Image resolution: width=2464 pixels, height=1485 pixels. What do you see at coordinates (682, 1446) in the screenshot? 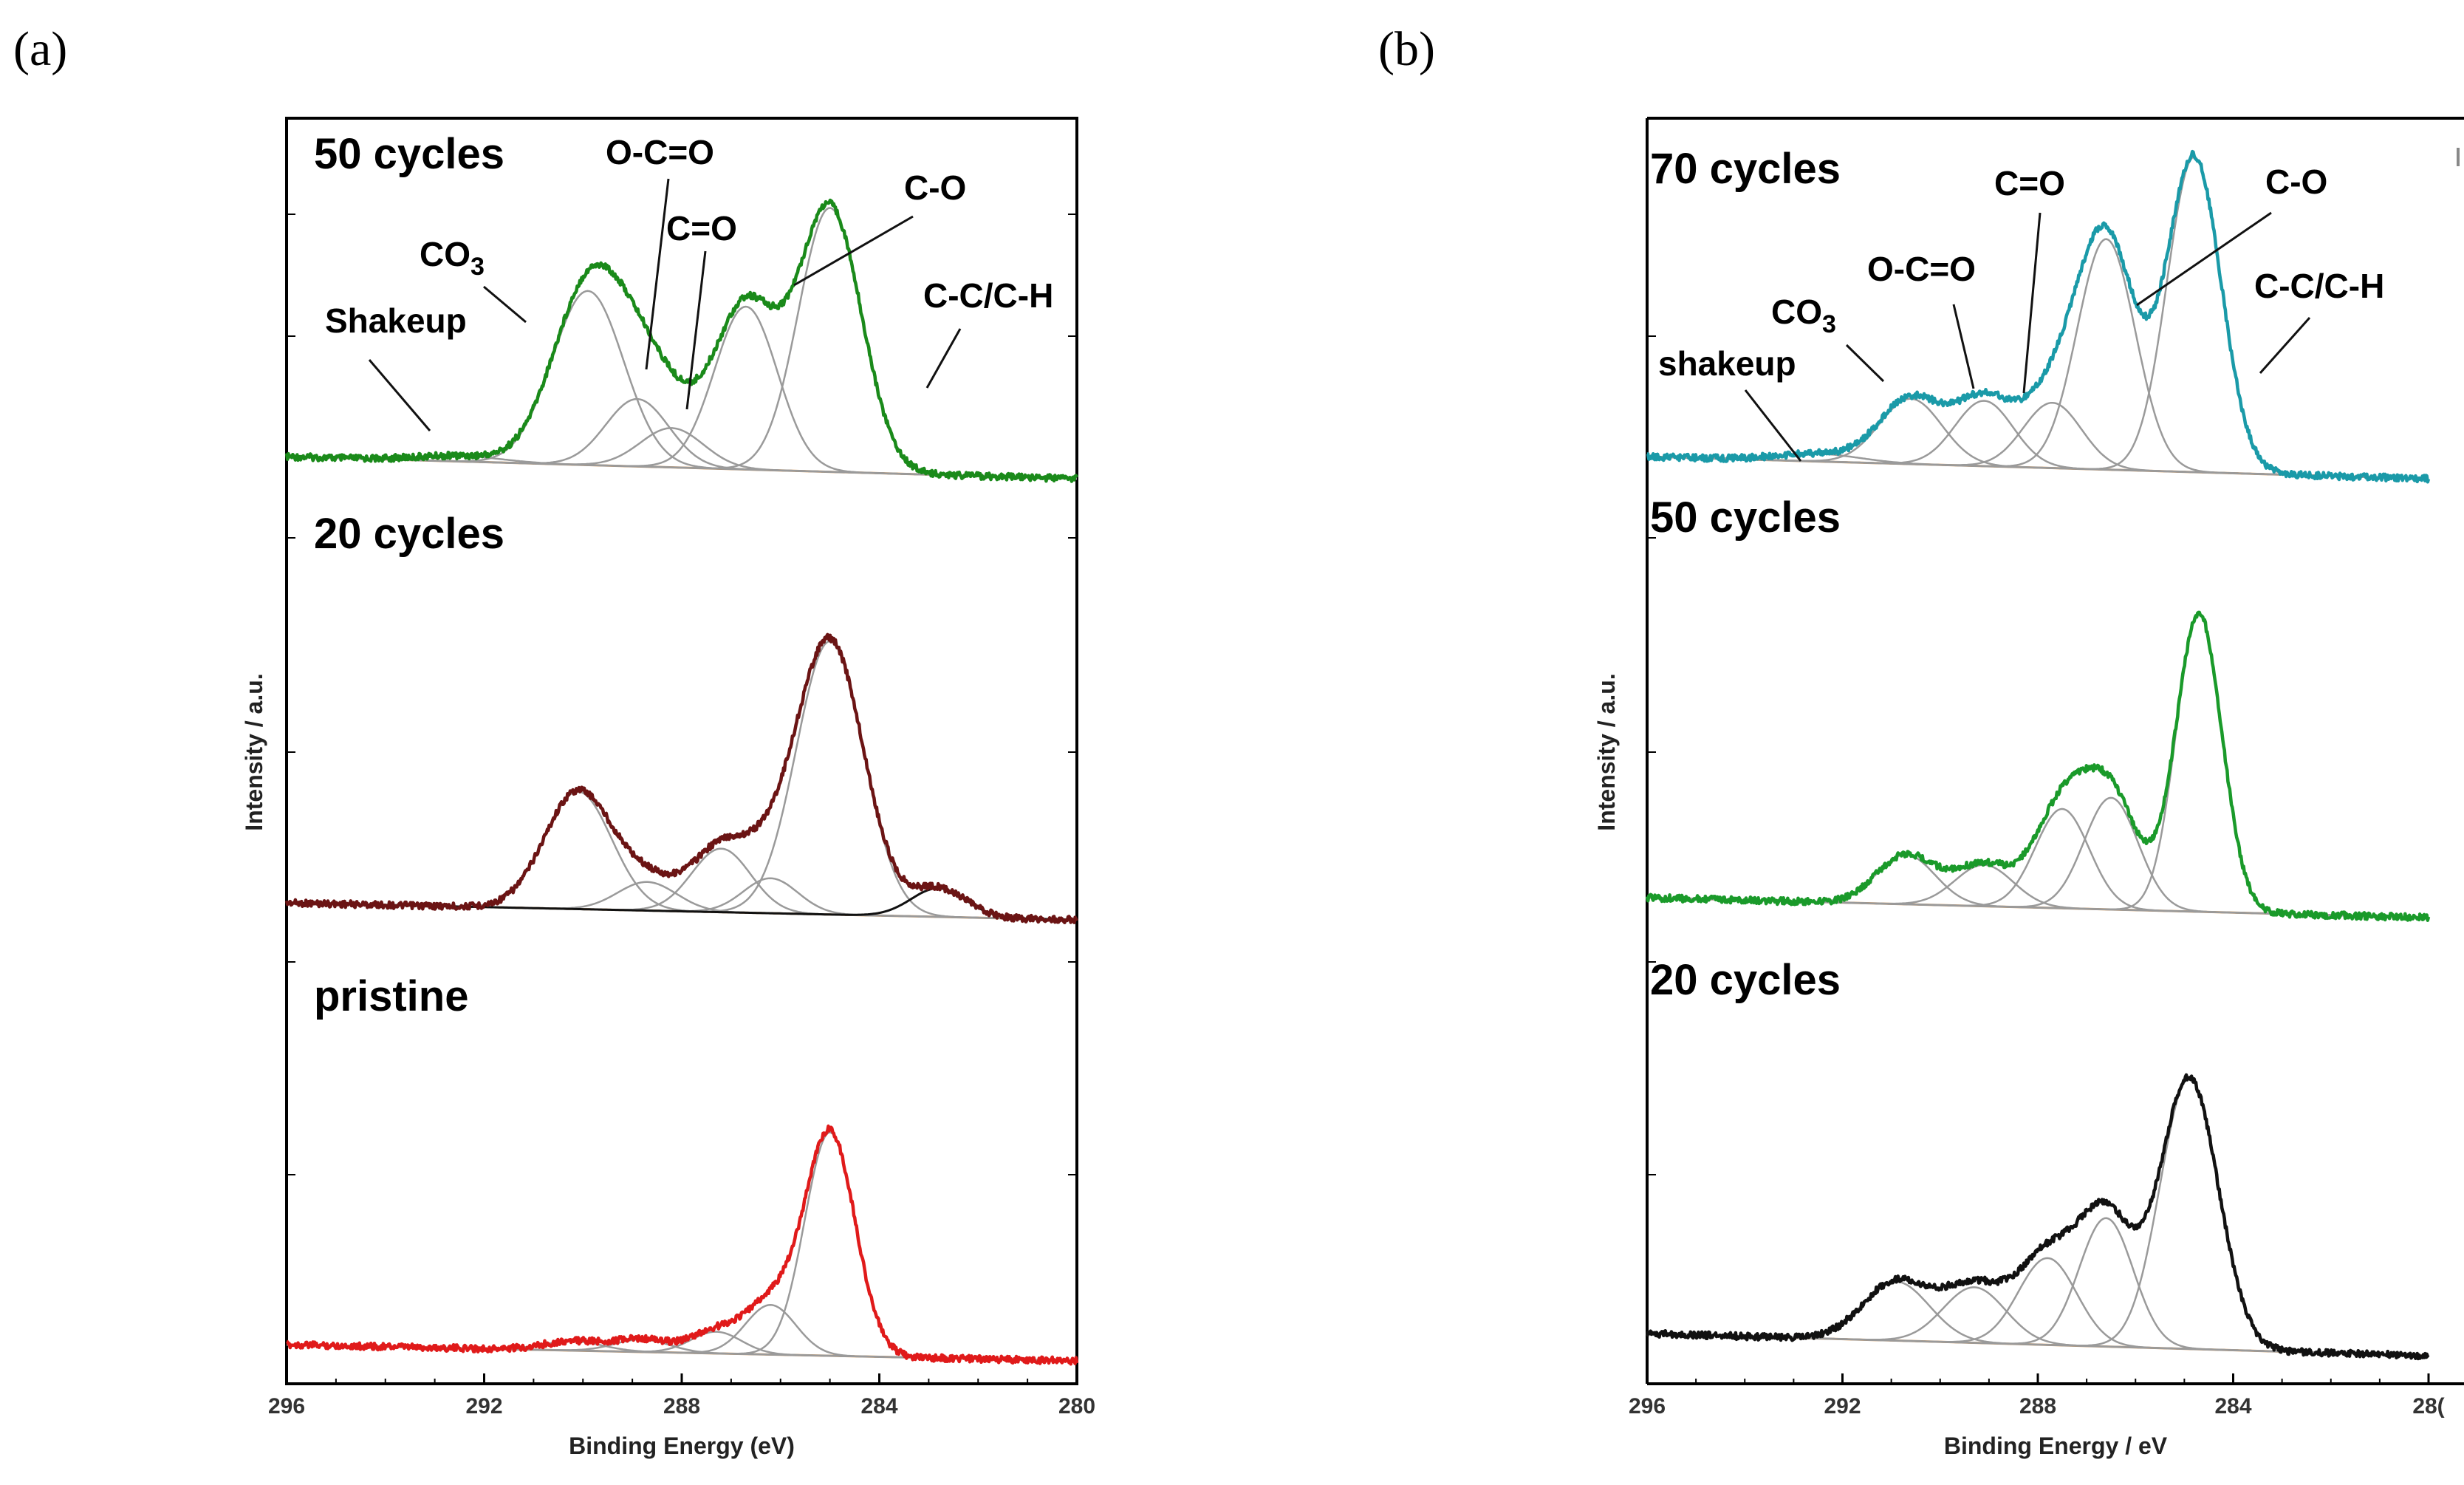
I see `panel-a-x-axis-title: Binding Energy (eV)` at bounding box center [682, 1446].